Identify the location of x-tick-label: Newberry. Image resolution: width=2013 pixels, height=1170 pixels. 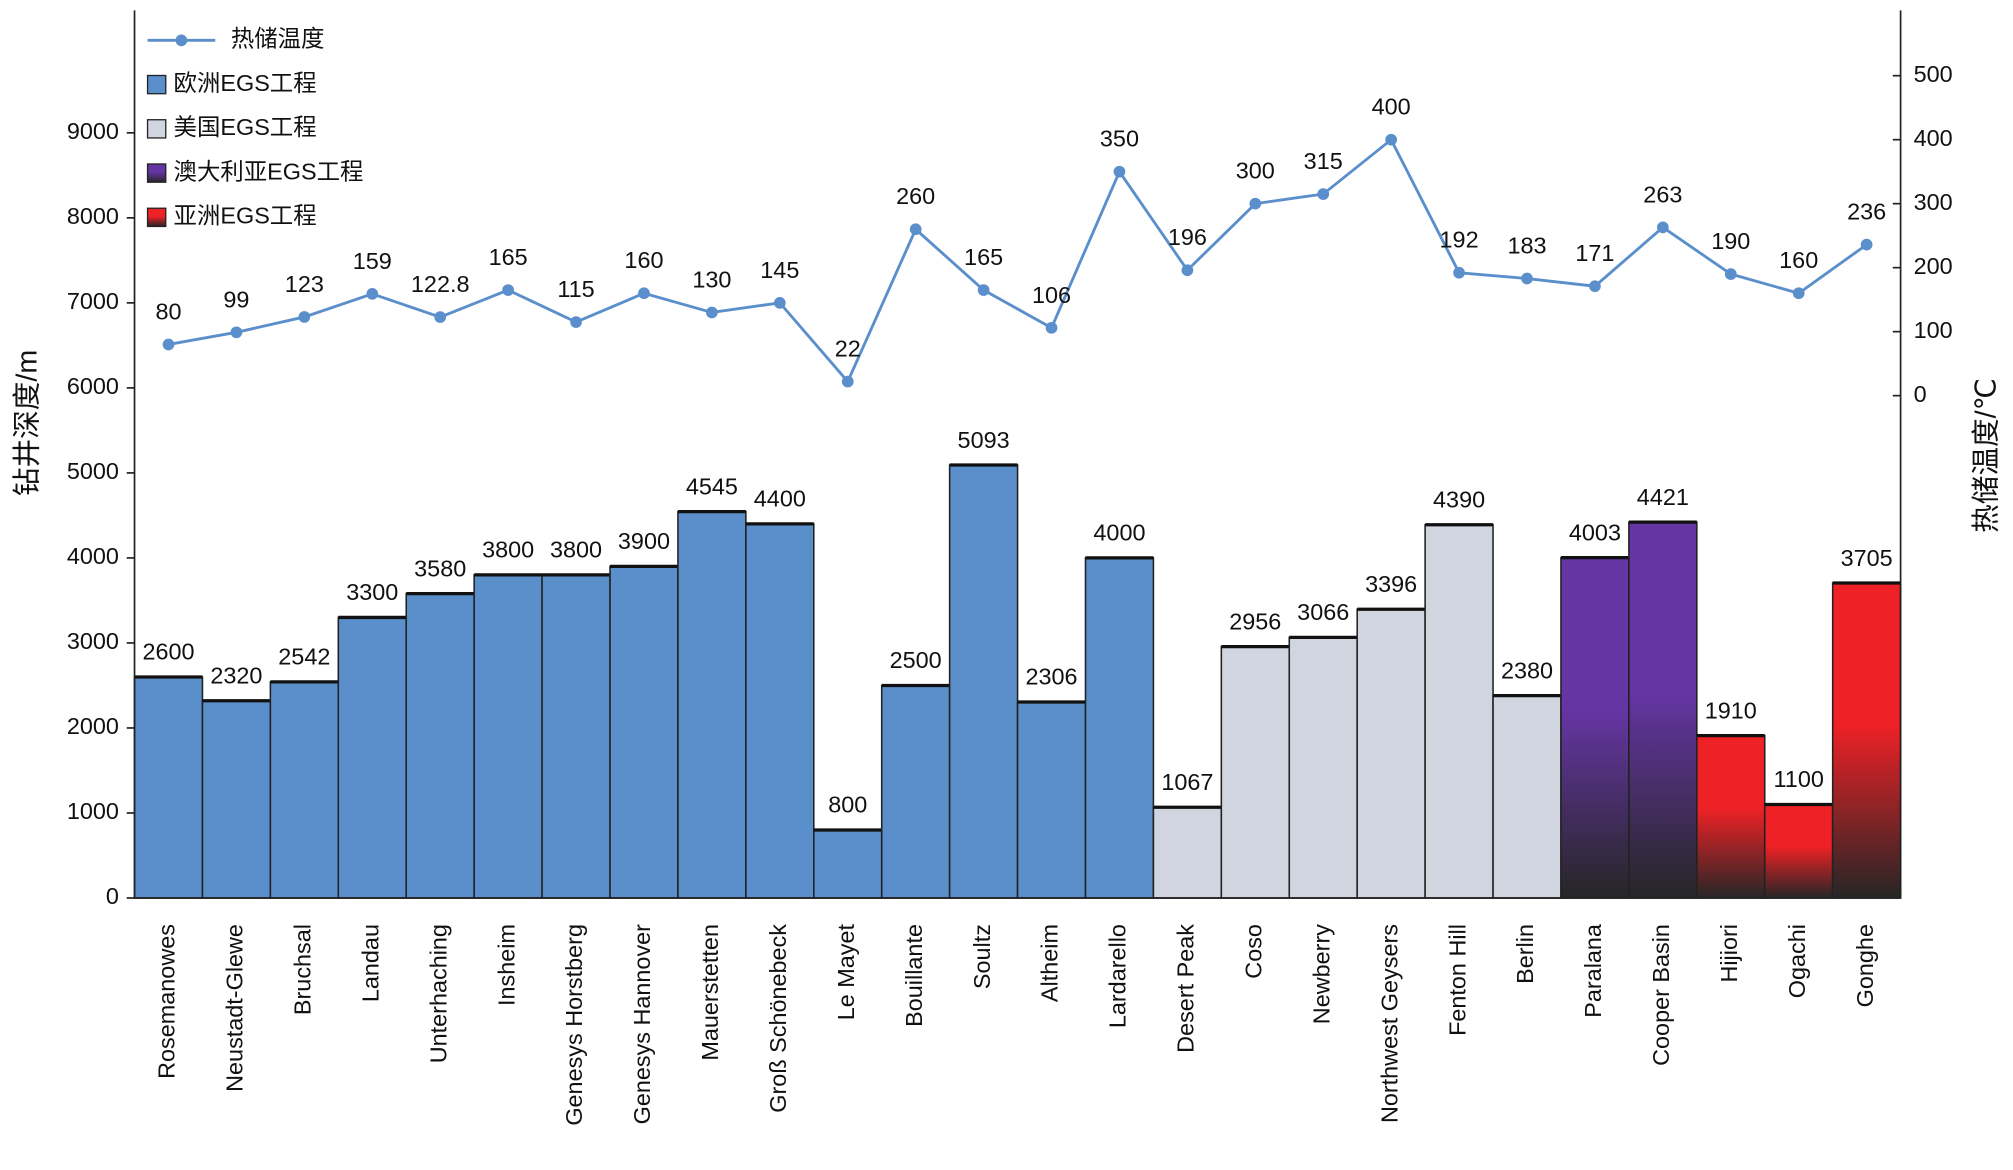
(1321, 974).